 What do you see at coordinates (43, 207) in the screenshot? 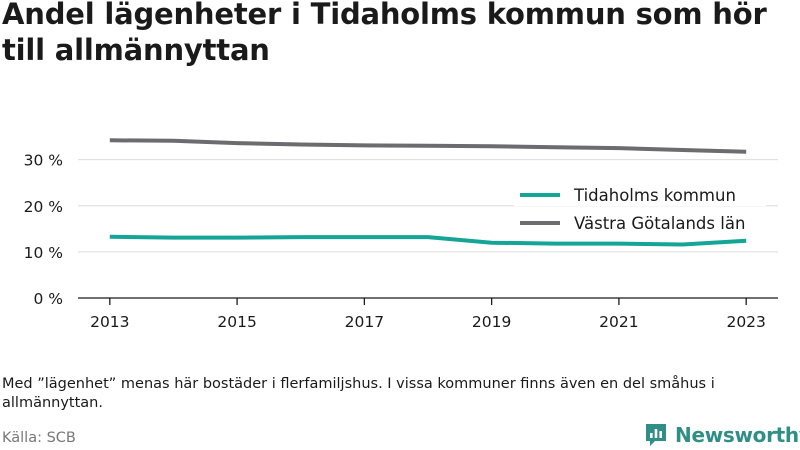
I see `y-tick-label: 20 %` at bounding box center [43, 207].